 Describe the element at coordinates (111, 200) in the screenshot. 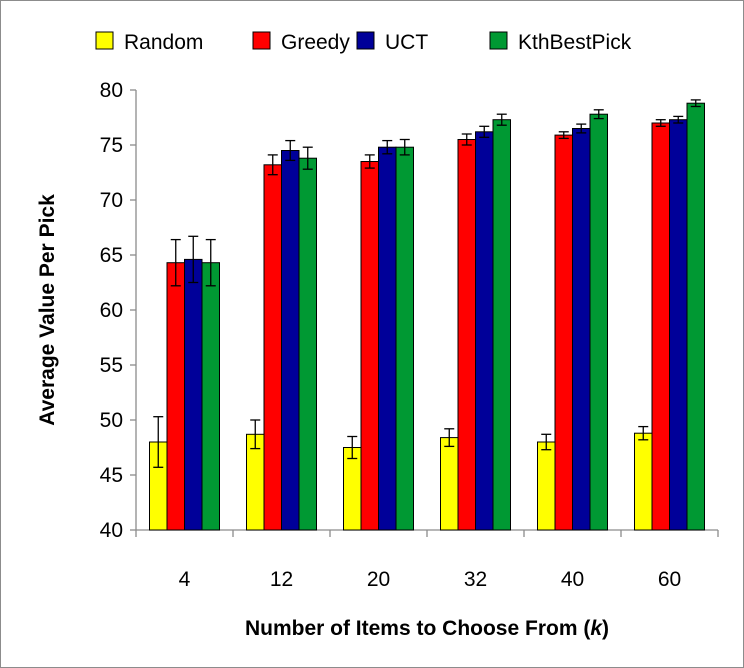

I see `y-tick-label: 70` at that location.